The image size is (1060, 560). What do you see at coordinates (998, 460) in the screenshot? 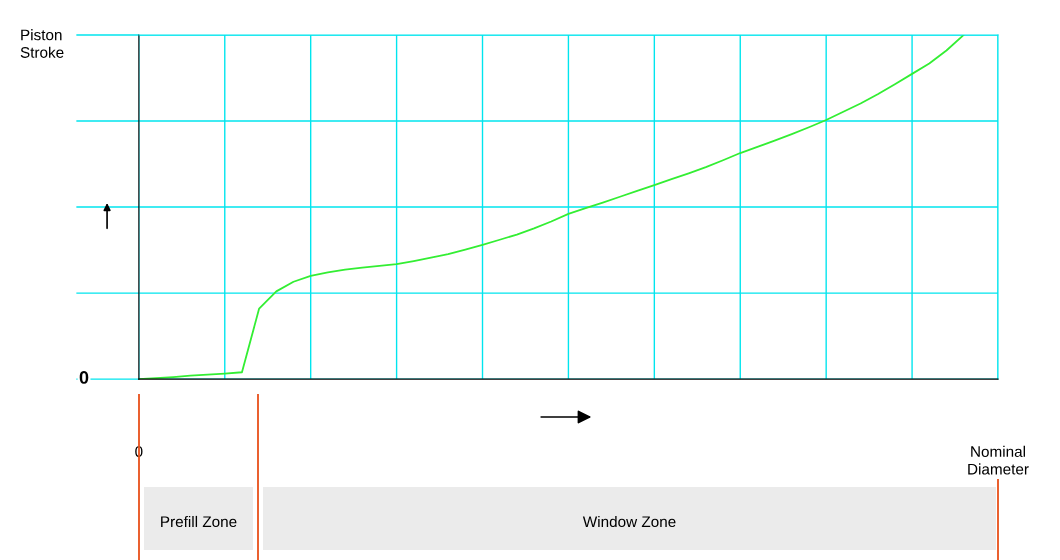
I see `x-tick-label: Nominal Diameter` at bounding box center [998, 460].